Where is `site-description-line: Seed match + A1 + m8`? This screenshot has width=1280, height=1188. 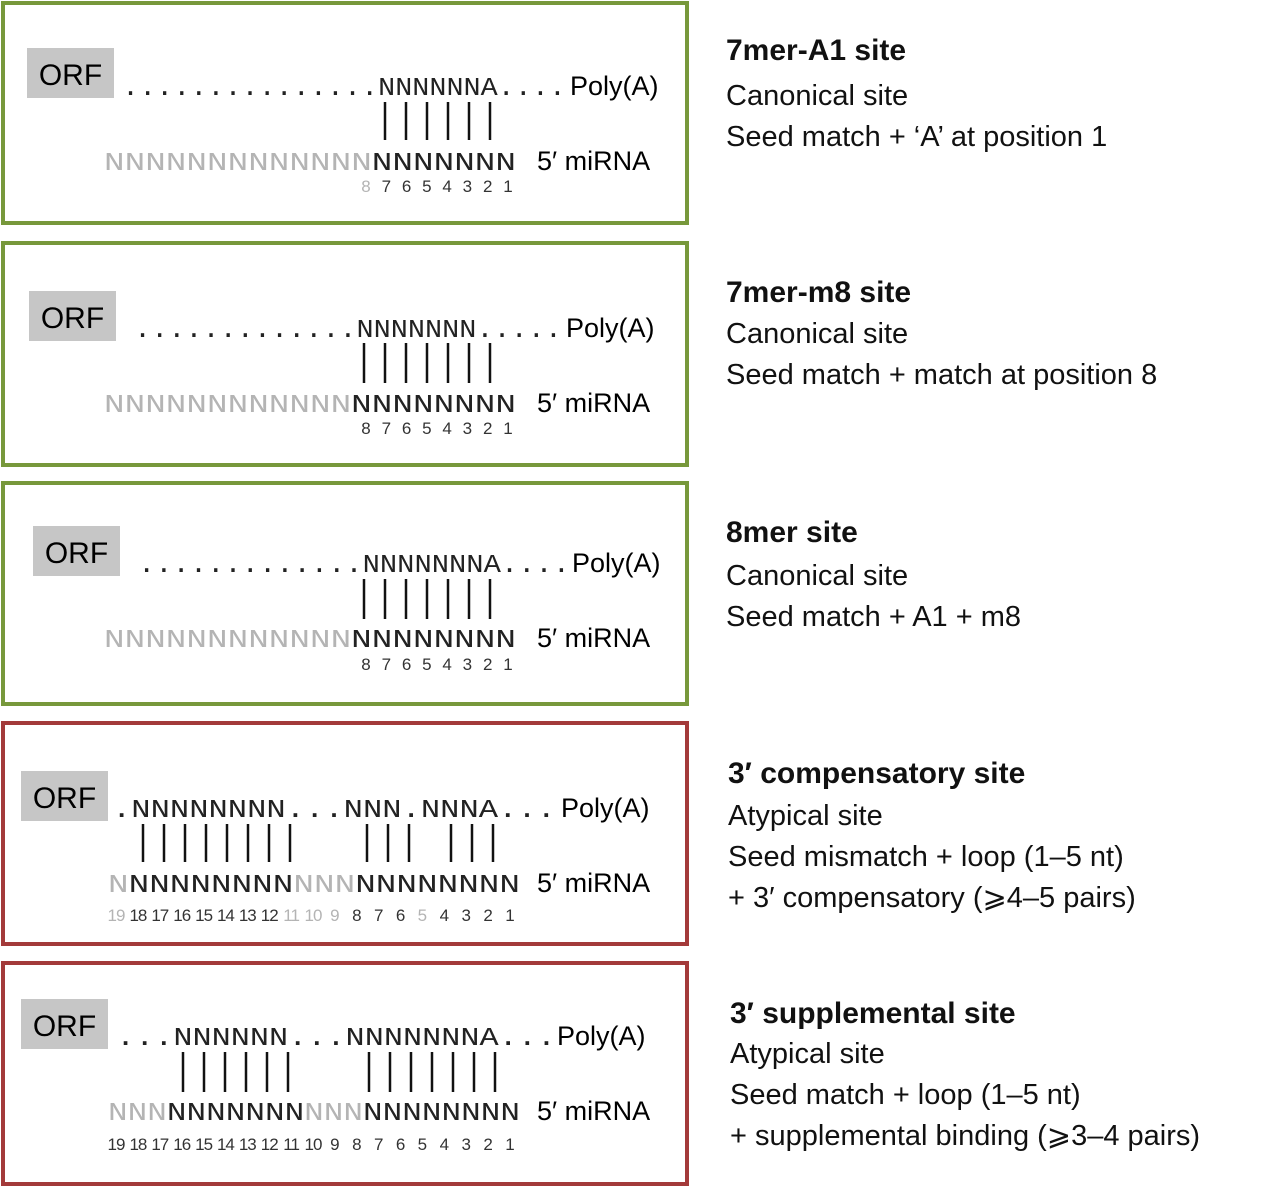
site-description-line: Seed match + A1 + m8 is located at coordinates (874, 617).